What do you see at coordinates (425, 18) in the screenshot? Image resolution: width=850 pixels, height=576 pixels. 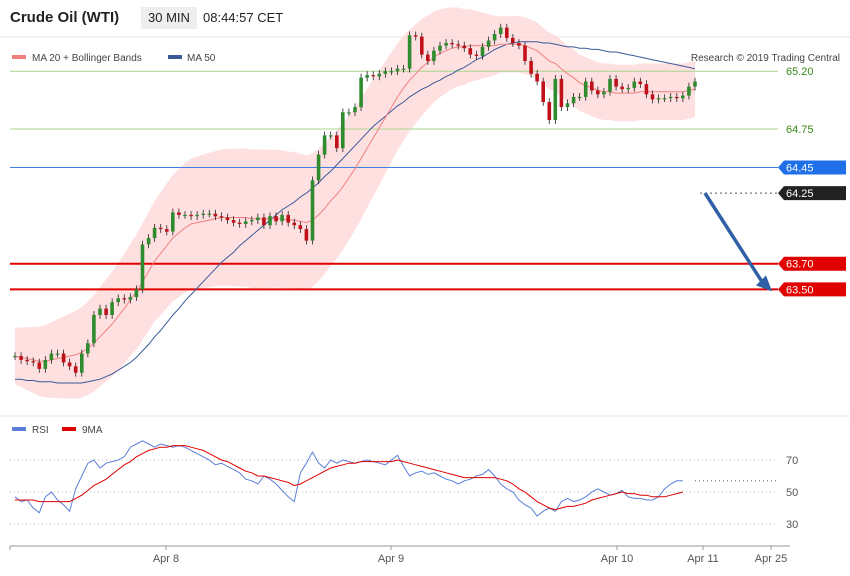 I see `chart-header: Crude Oil (WTI) 30 MIN 08:44:57 CET` at bounding box center [425, 18].